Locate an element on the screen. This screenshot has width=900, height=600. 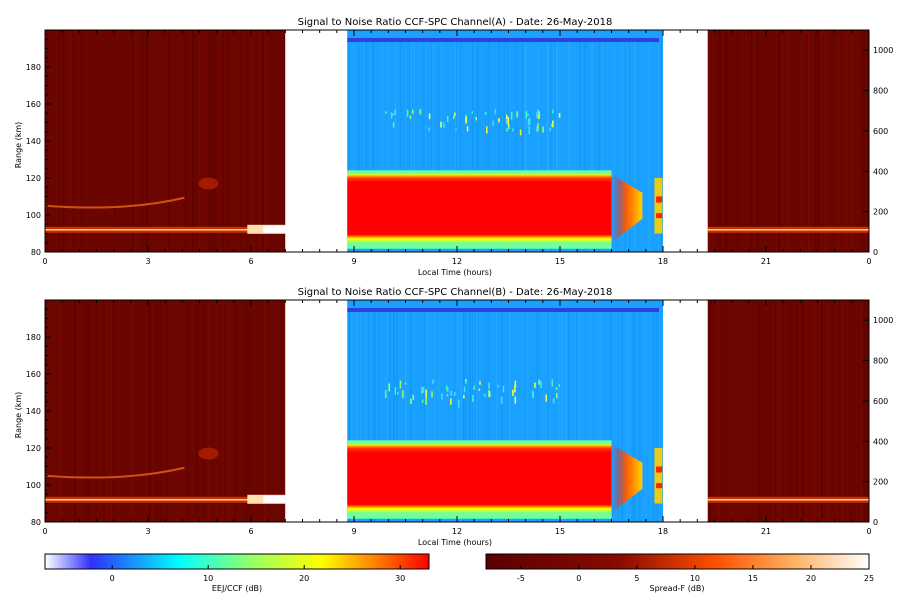
x-tick-label-b: 0 is located at coordinates (868, 531).